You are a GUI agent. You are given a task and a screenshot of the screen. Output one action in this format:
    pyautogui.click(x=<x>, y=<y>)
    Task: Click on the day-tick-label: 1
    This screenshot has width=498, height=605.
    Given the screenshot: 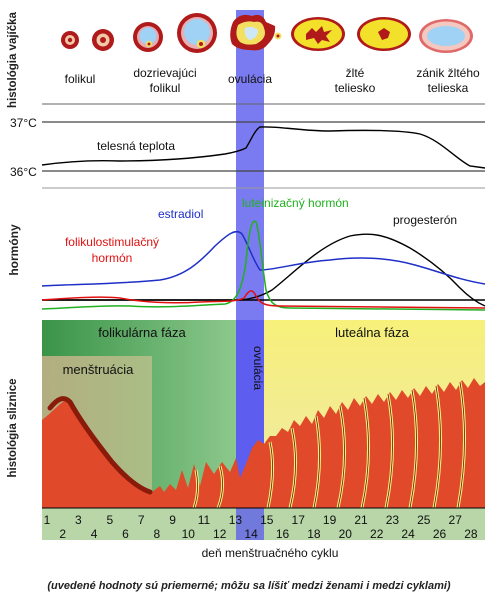 What is the action you would take?
    pyautogui.click(x=47, y=520)
    